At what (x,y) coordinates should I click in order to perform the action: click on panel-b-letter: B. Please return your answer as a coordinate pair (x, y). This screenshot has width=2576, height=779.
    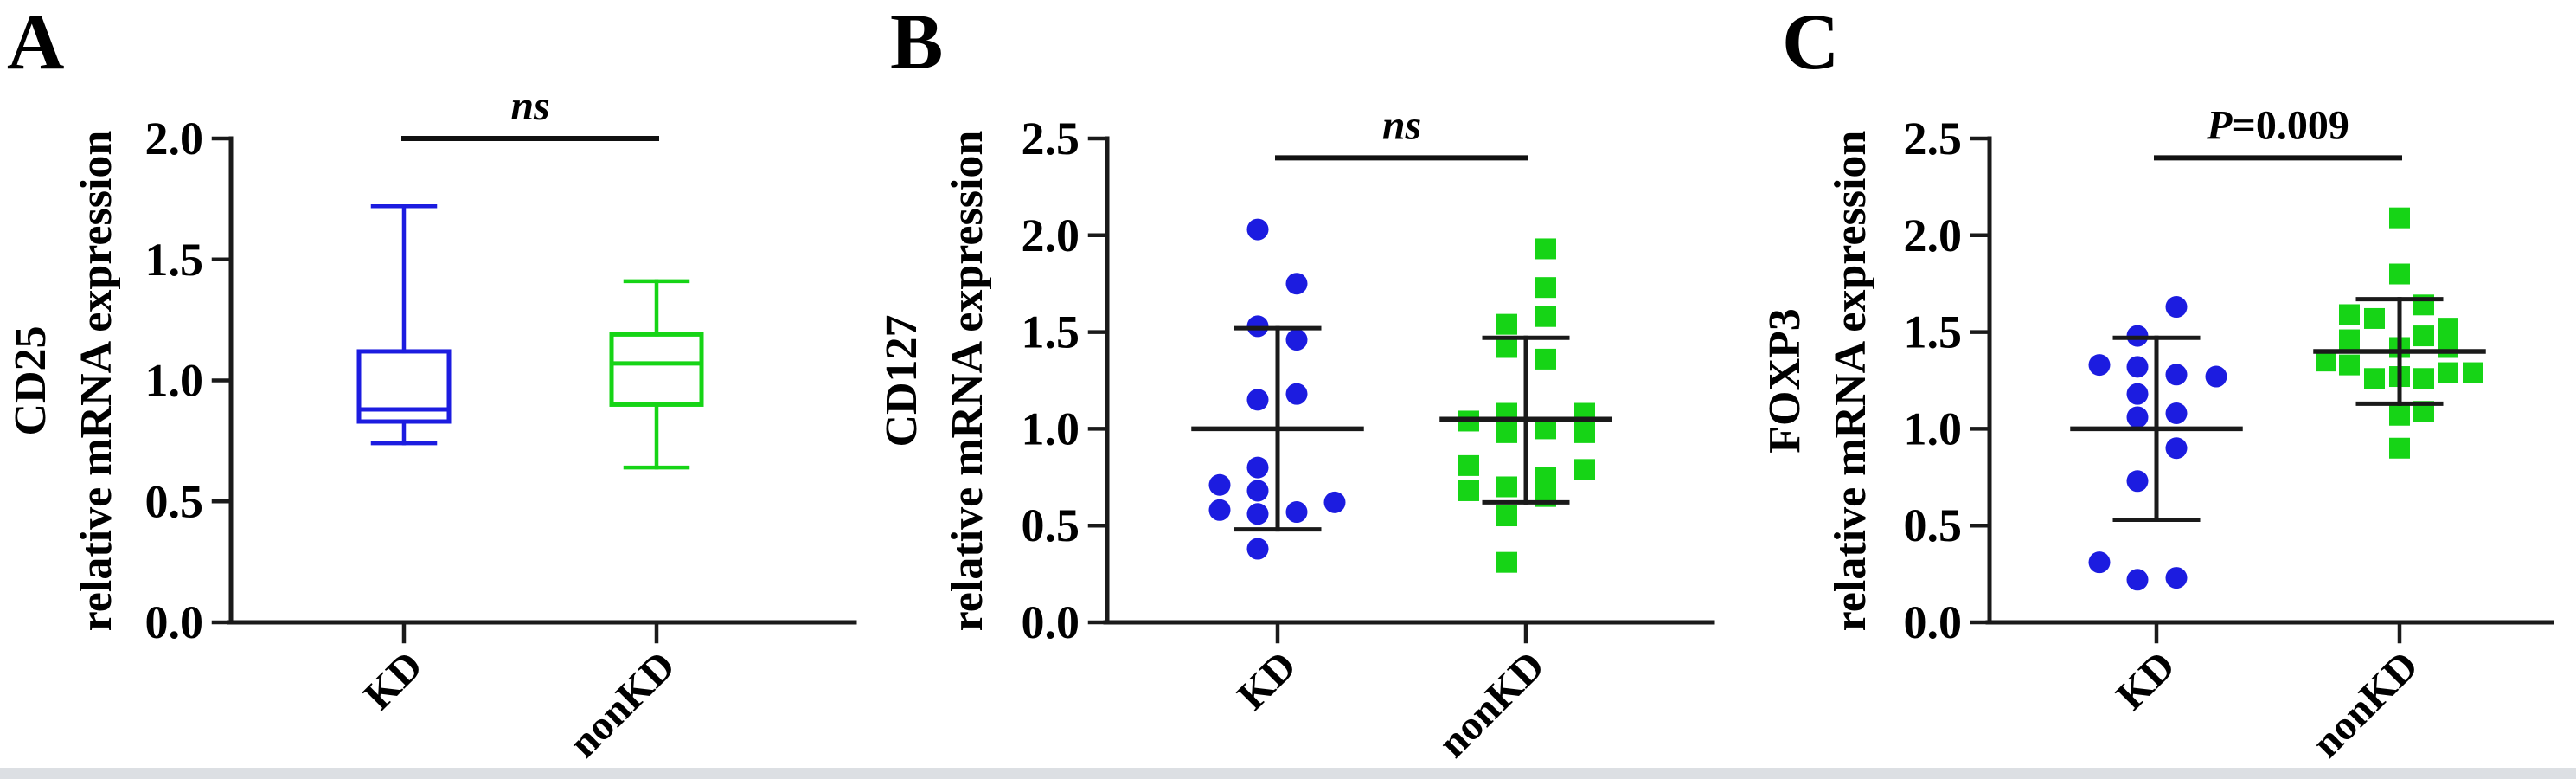
    Looking at the image, I should click on (917, 43).